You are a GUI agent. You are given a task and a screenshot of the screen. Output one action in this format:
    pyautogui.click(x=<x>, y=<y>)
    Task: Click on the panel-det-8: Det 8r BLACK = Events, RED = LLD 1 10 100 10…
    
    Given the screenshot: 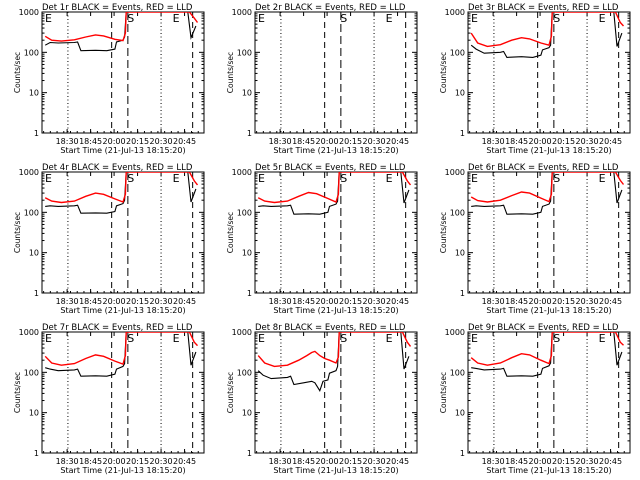 What is the action you would take?
    pyautogui.click(x=322, y=399)
    